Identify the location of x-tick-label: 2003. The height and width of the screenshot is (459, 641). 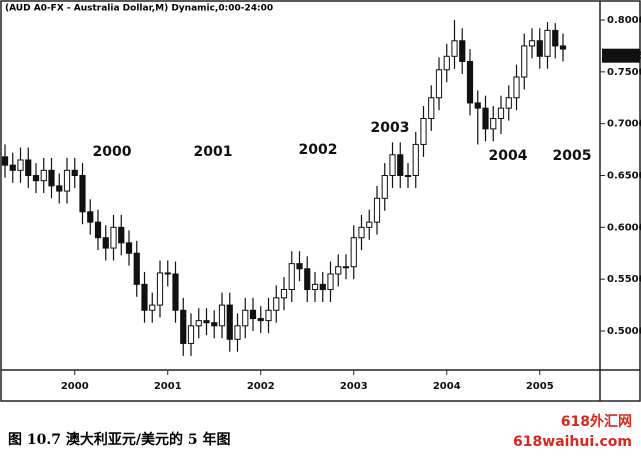
(354, 386).